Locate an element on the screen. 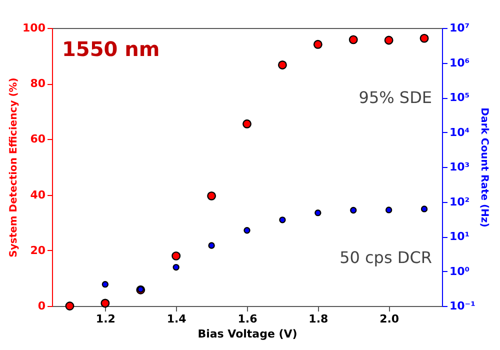 This screenshot has width=500, height=350. x-tick-label: 1.4 is located at coordinates (176, 319).